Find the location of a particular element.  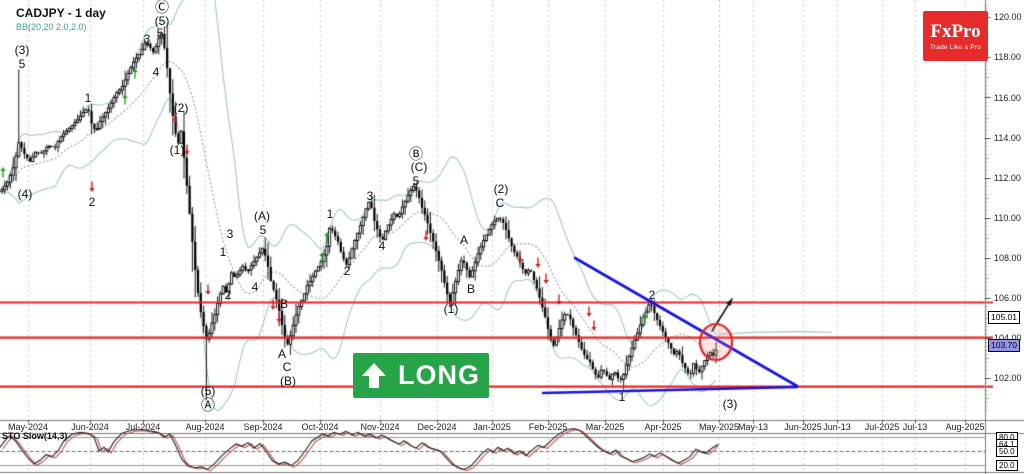

x-axis-label: Apr-2025 is located at coordinates (663, 427).